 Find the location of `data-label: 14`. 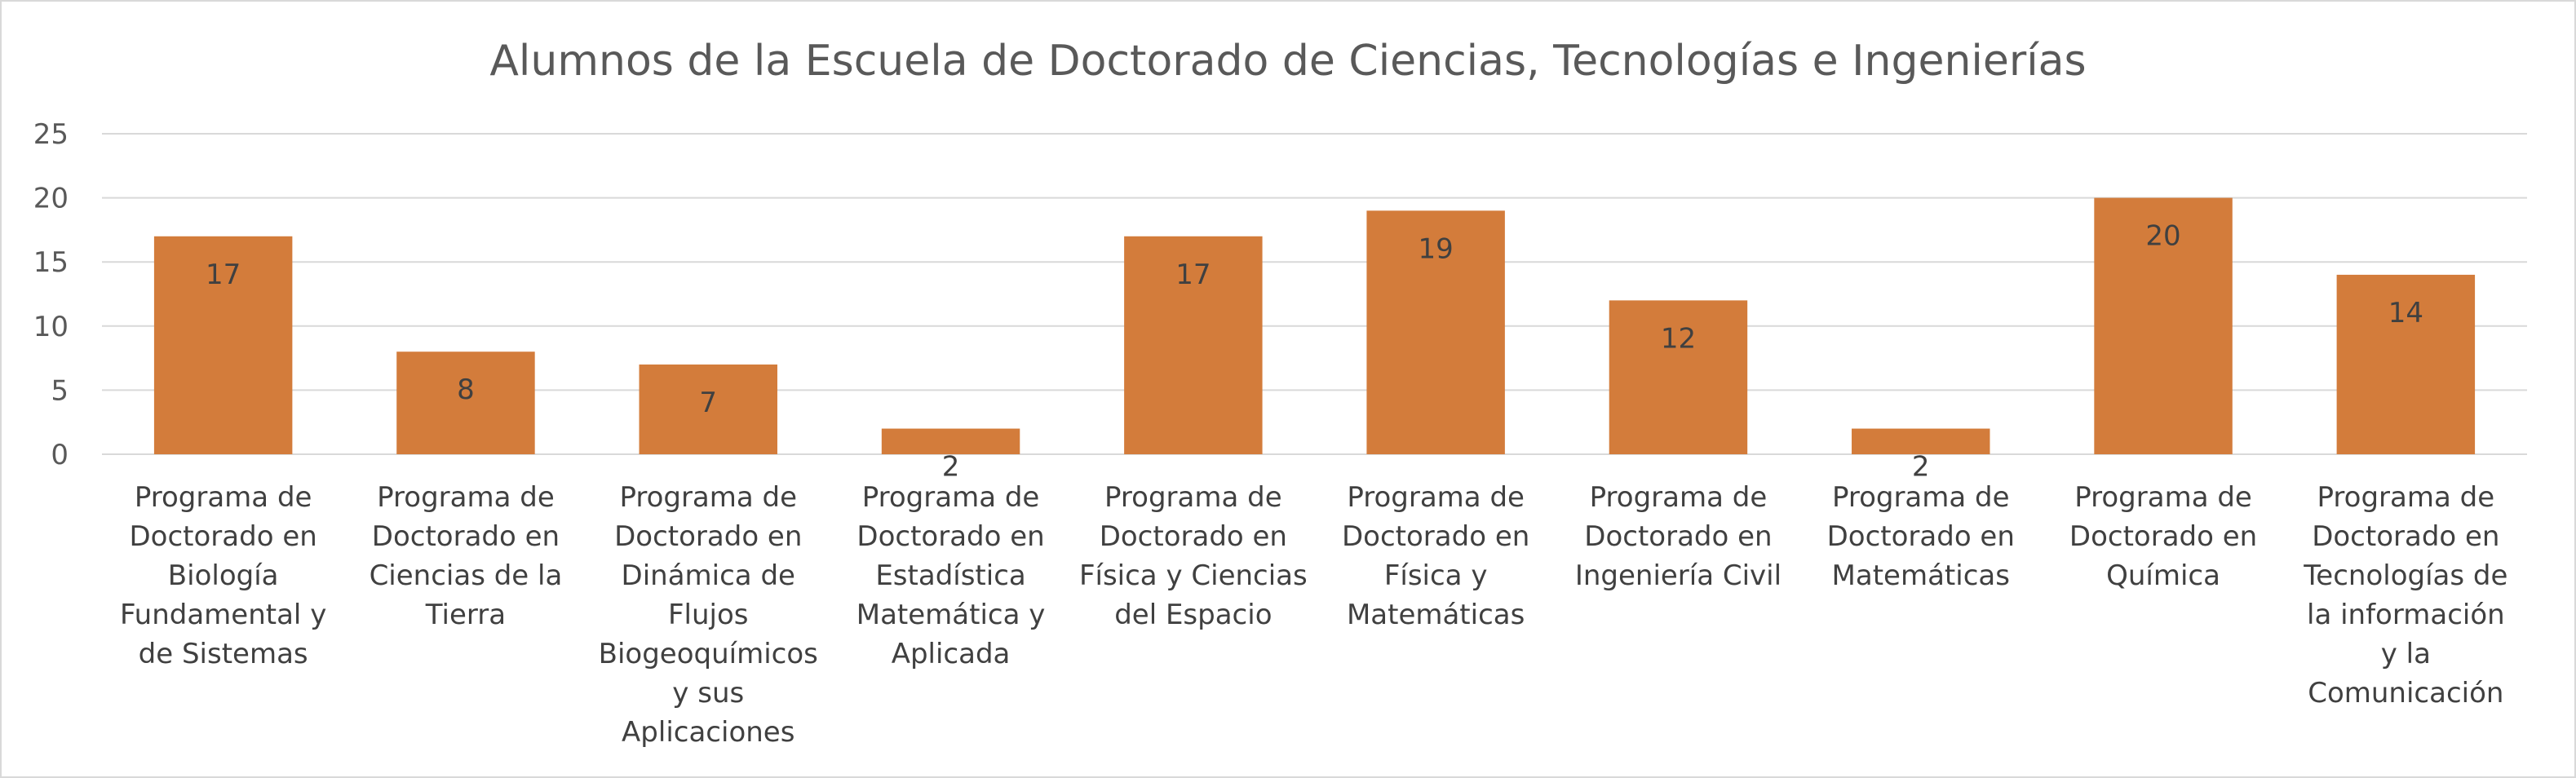

data-label: 14 is located at coordinates (2405, 313).